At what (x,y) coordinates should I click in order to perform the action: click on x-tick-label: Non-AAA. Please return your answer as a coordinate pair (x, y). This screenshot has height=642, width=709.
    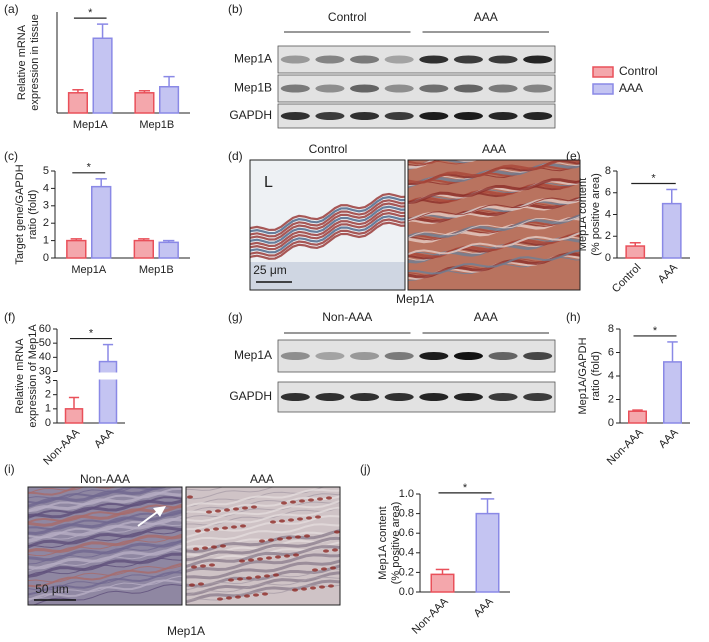
    Looking at the image, I should click on (625, 446).